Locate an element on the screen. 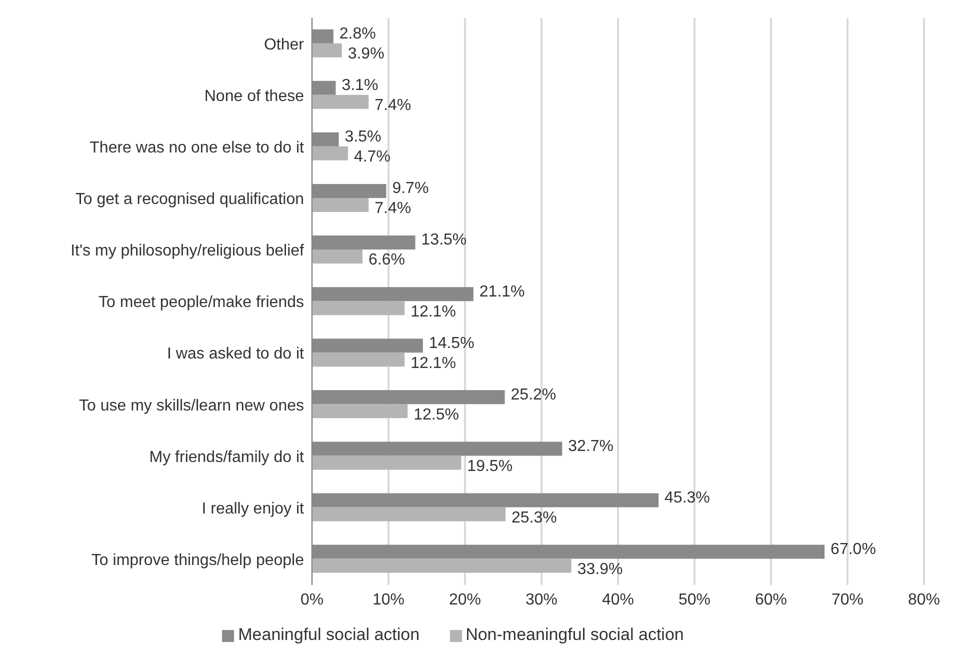 This screenshot has height=663, width=954. legend-label: Non-meaningful social action is located at coordinates (575, 634).